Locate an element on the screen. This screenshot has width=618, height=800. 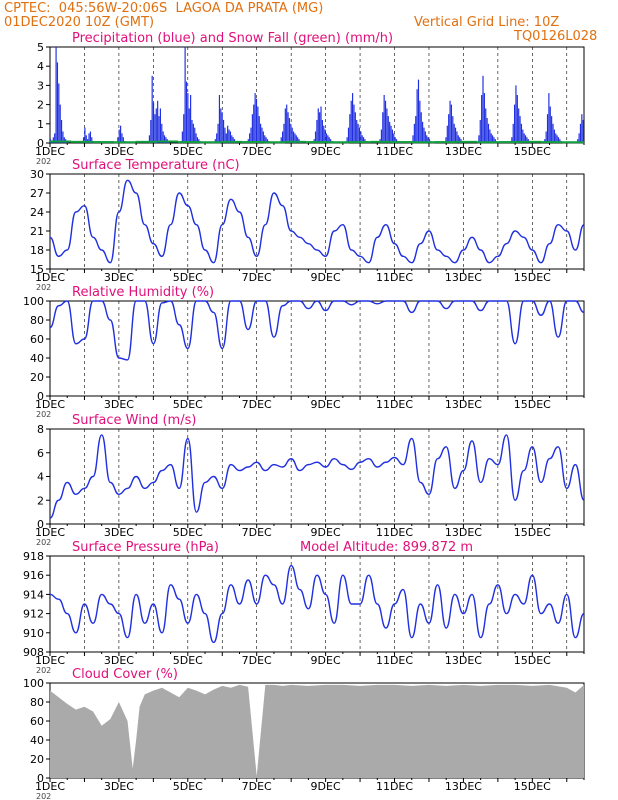
y-tick-label: 4 is located at coordinates (40, 477).